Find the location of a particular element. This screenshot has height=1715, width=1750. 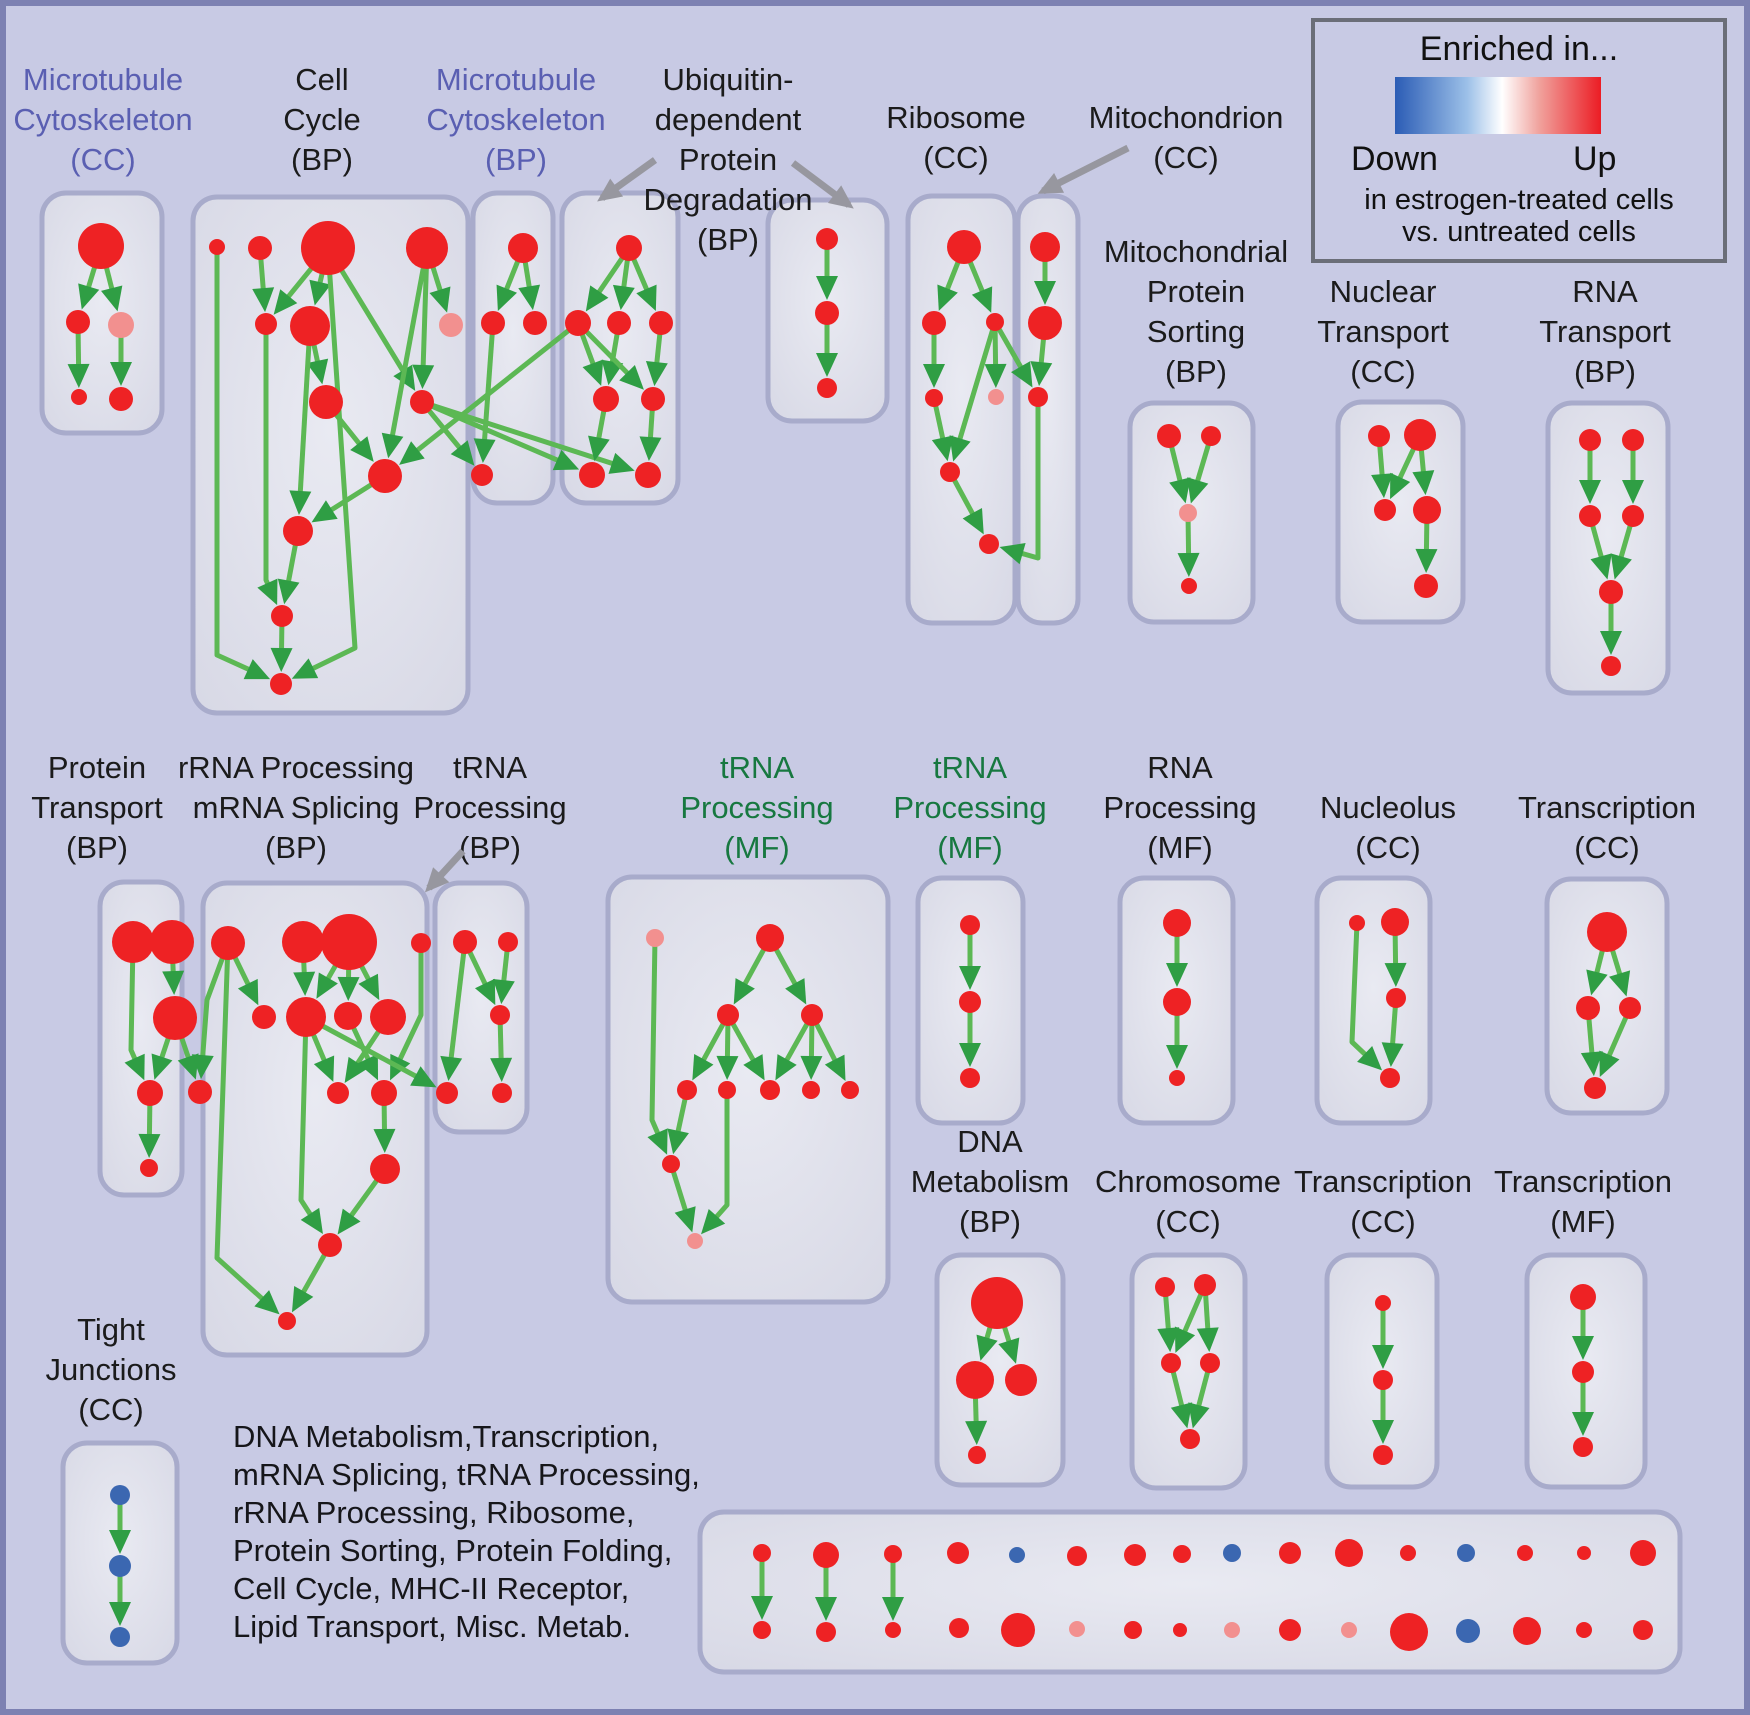

go-term-node-w1 is located at coordinates (1177, 923).